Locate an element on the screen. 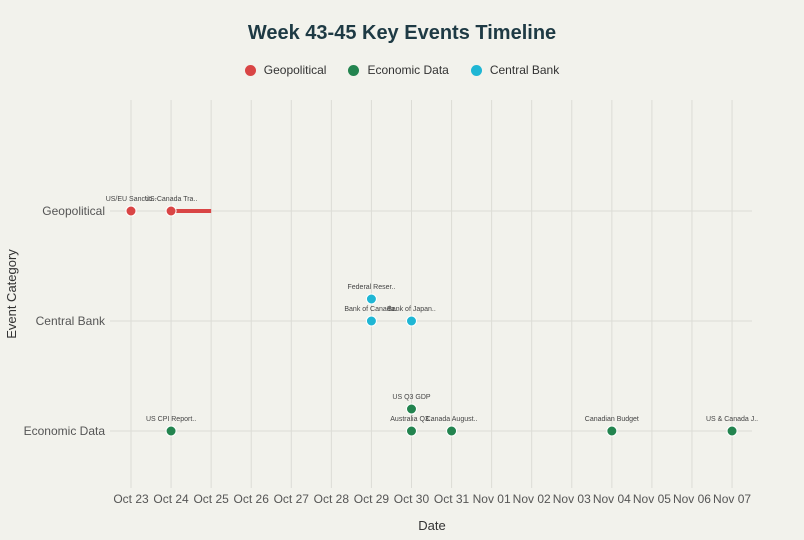  y-tick-label: Economic Data is located at coordinates (65, 431).